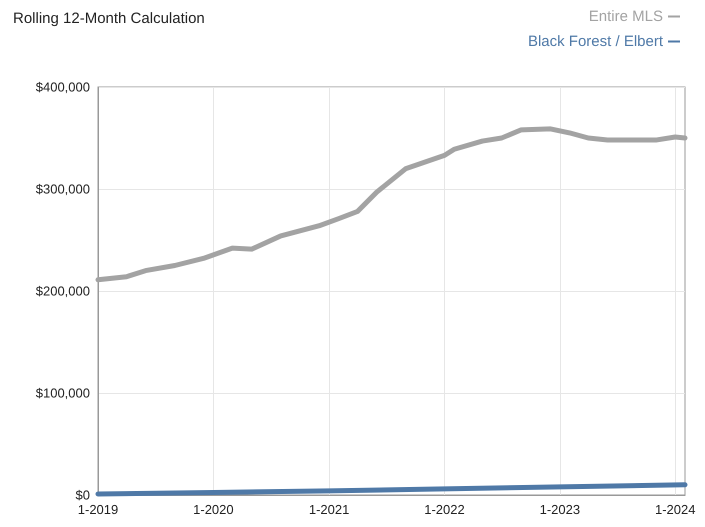 The width and height of the screenshot is (705, 527). What do you see at coordinates (83, 495) in the screenshot?
I see `y-tick-label: $0` at bounding box center [83, 495].